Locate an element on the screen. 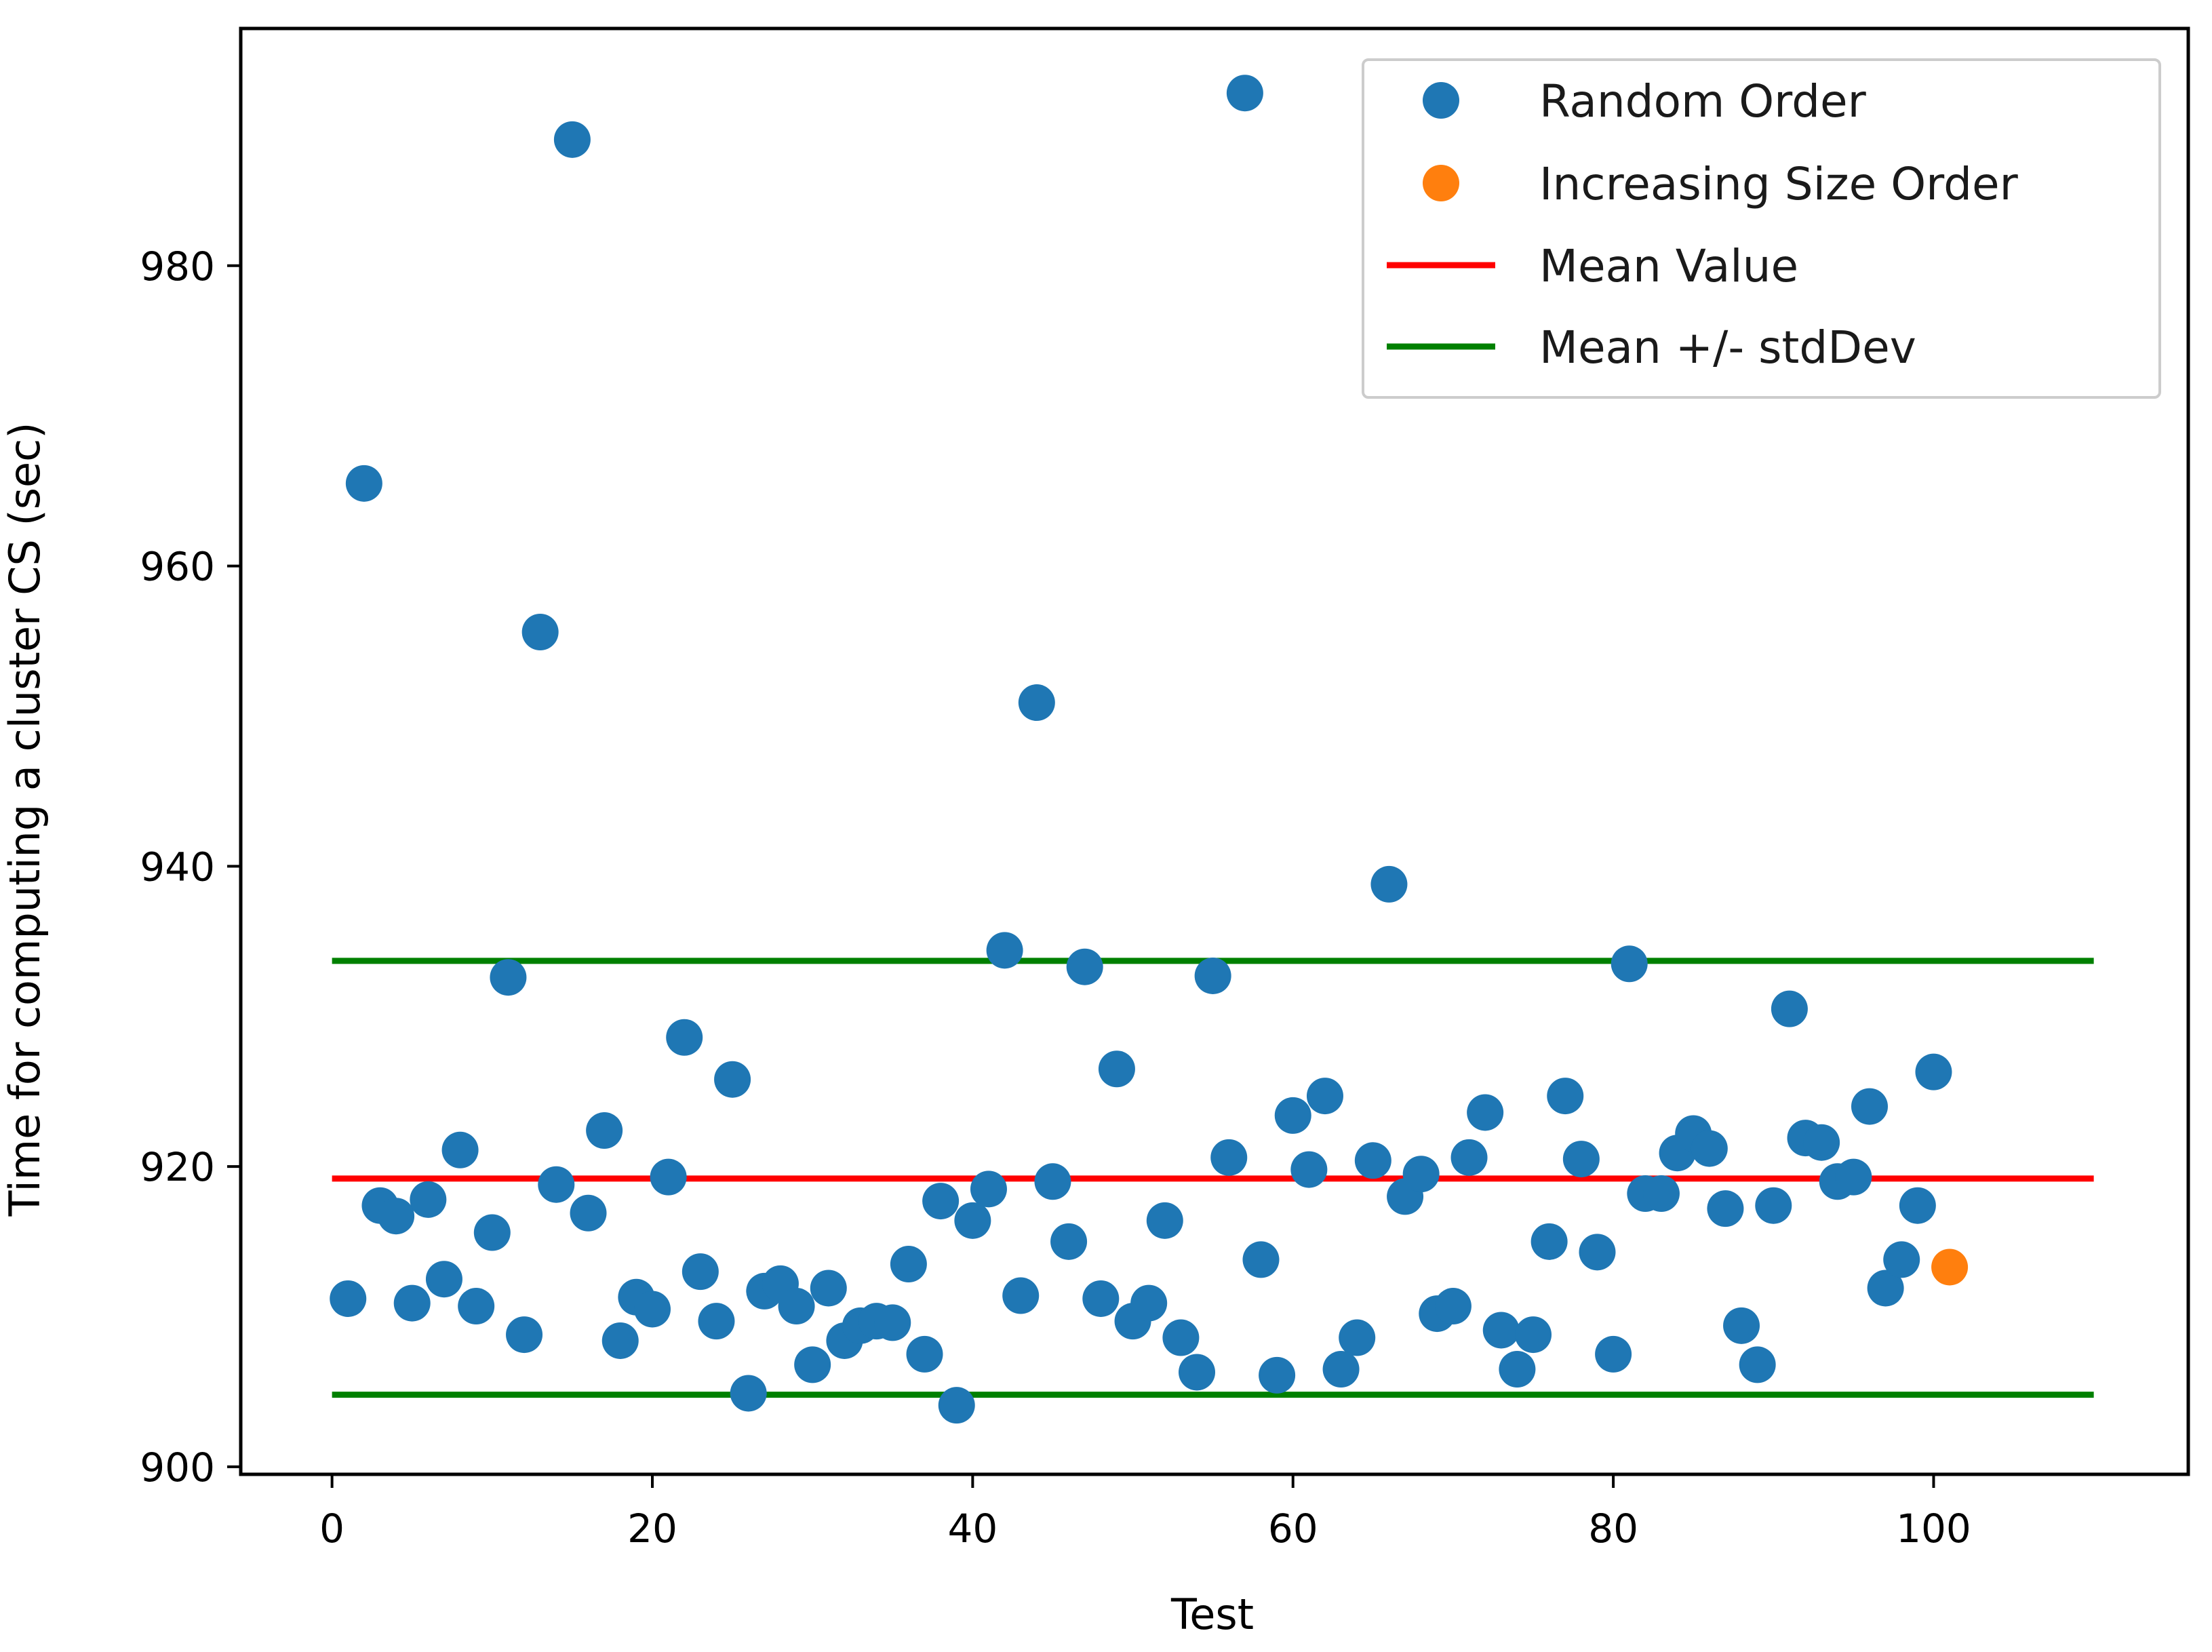 The image size is (2212, 1652). x-axis-ticks: 0 20 40 60 80 100 is located at coordinates (1145, 1513).